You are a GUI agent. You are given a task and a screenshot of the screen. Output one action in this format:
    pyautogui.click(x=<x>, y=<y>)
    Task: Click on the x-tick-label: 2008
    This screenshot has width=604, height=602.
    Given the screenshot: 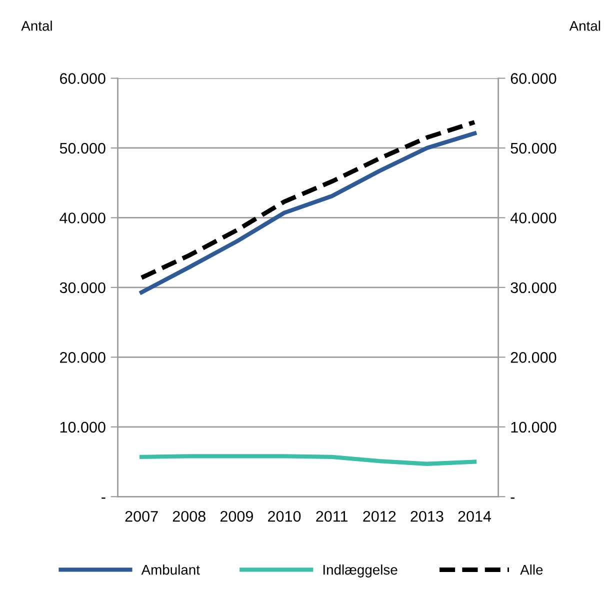 What is the action you would take?
    pyautogui.click(x=189, y=516)
    